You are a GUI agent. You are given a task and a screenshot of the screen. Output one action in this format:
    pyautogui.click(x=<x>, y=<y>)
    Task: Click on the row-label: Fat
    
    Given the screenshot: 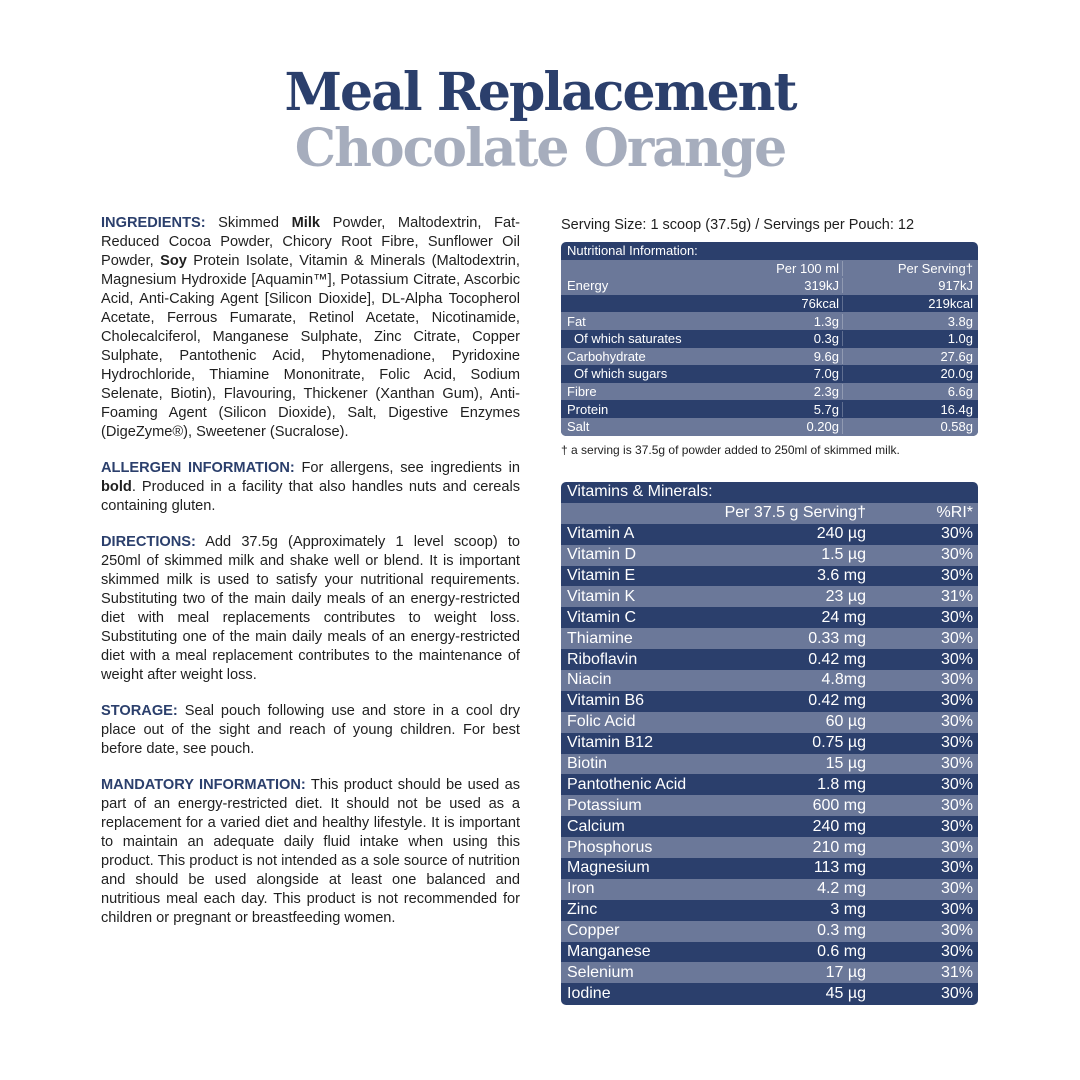 What is the action you would take?
    pyautogui.click(x=576, y=321)
    